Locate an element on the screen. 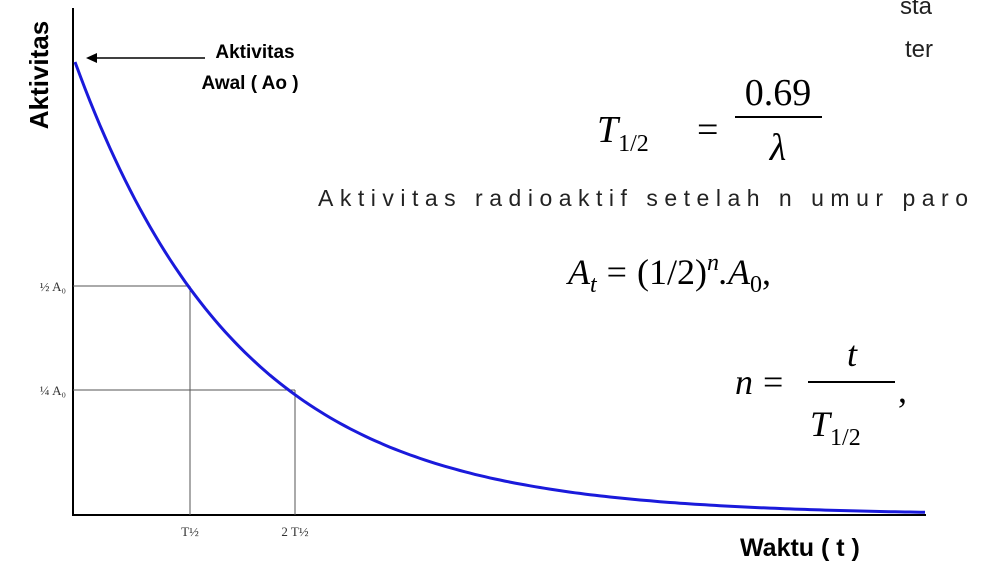 This screenshot has width=982, height=565. superscript: n is located at coordinates (713, 263).